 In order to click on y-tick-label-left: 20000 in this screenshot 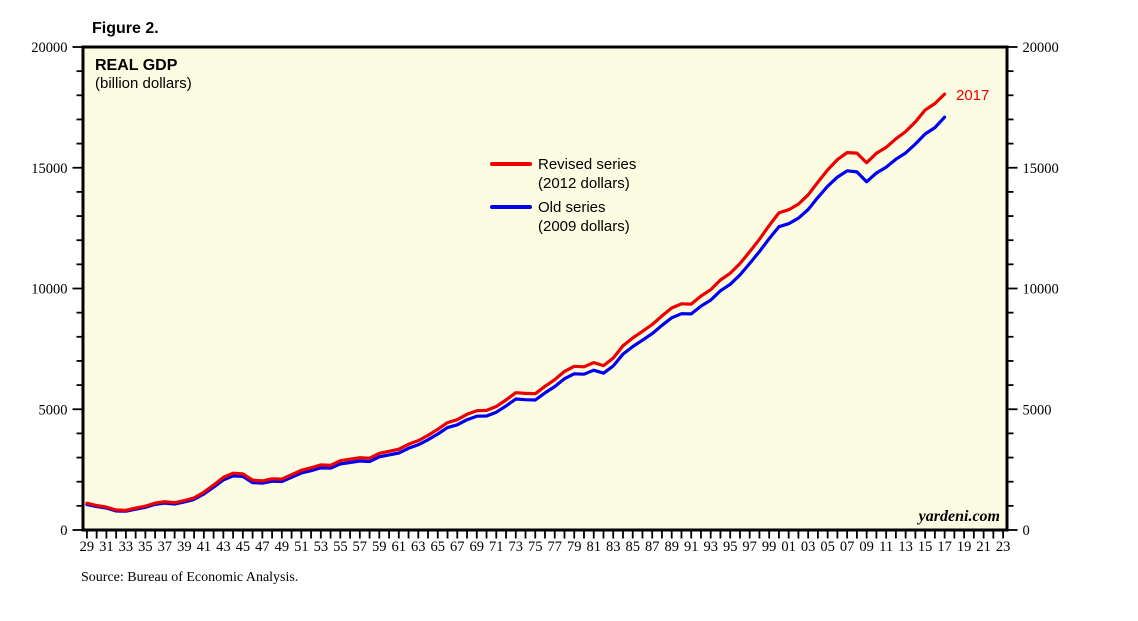, I will do `click(49, 48)`.